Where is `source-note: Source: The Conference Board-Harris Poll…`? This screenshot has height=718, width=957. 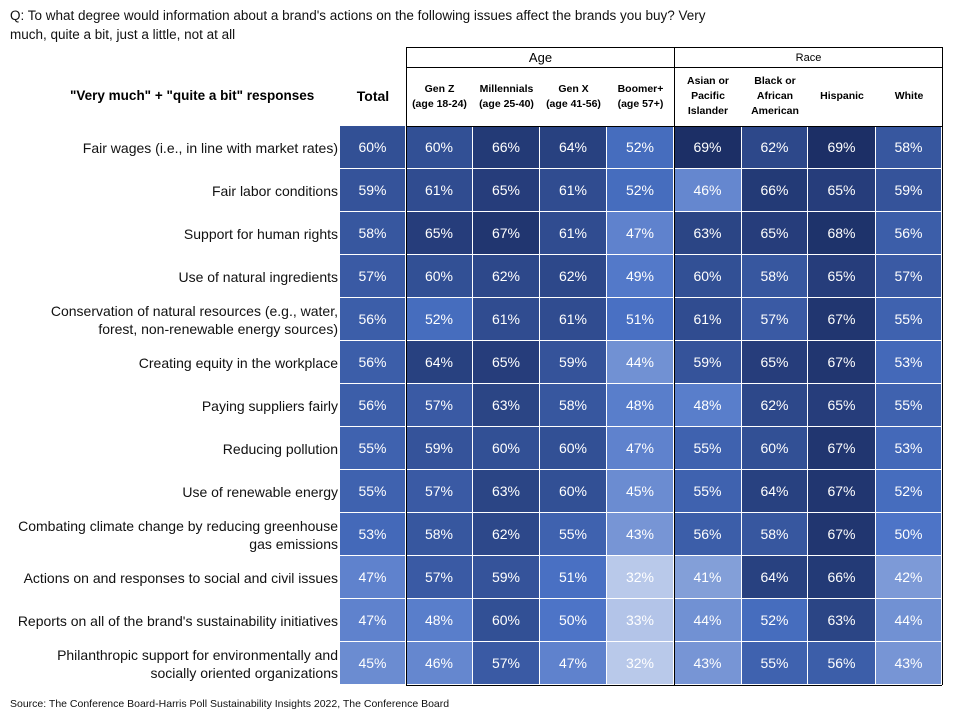 source-note: Source: The Conference Board-Harris Poll… is located at coordinates (230, 704).